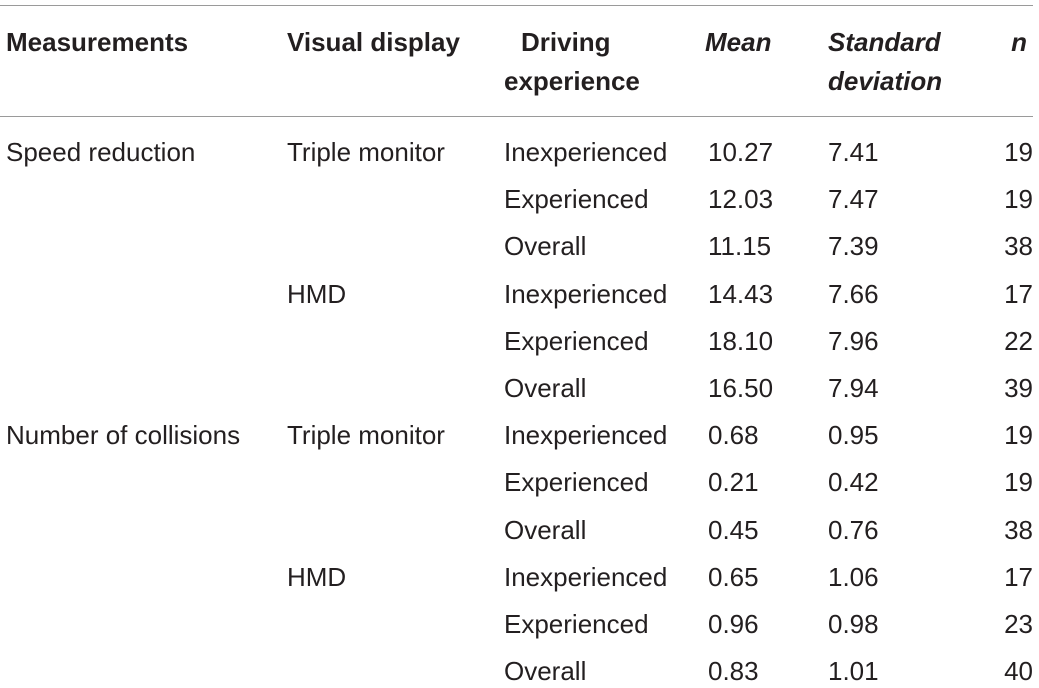 This screenshot has height=688, width=1039. Describe the element at coordinates (853, 341) in the screenshot. I see `cell-standard-deviation: 7.96` at that location.